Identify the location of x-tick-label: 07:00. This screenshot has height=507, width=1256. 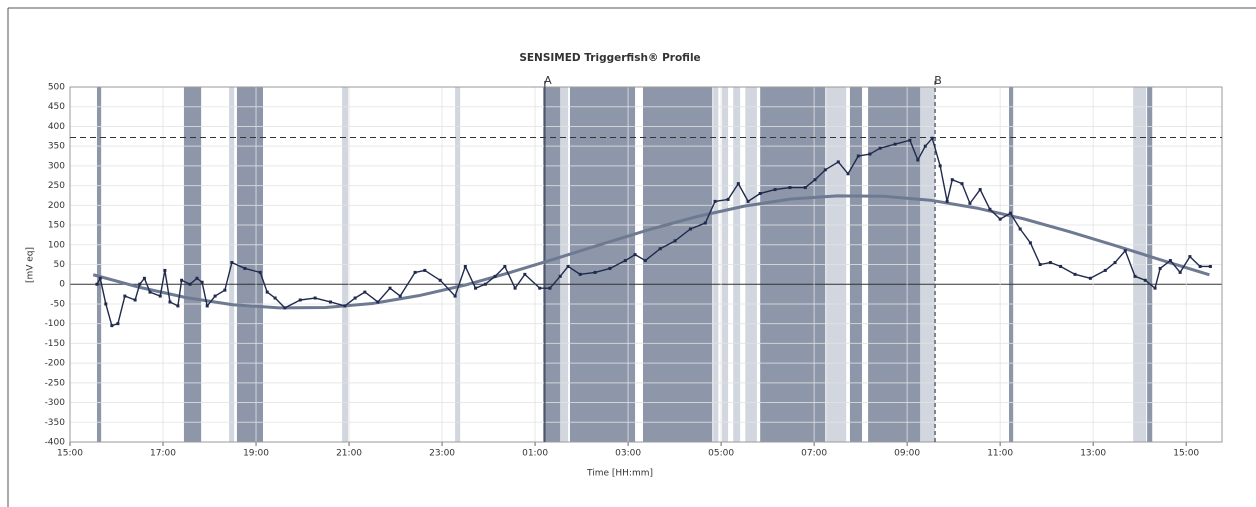
(814, 454).